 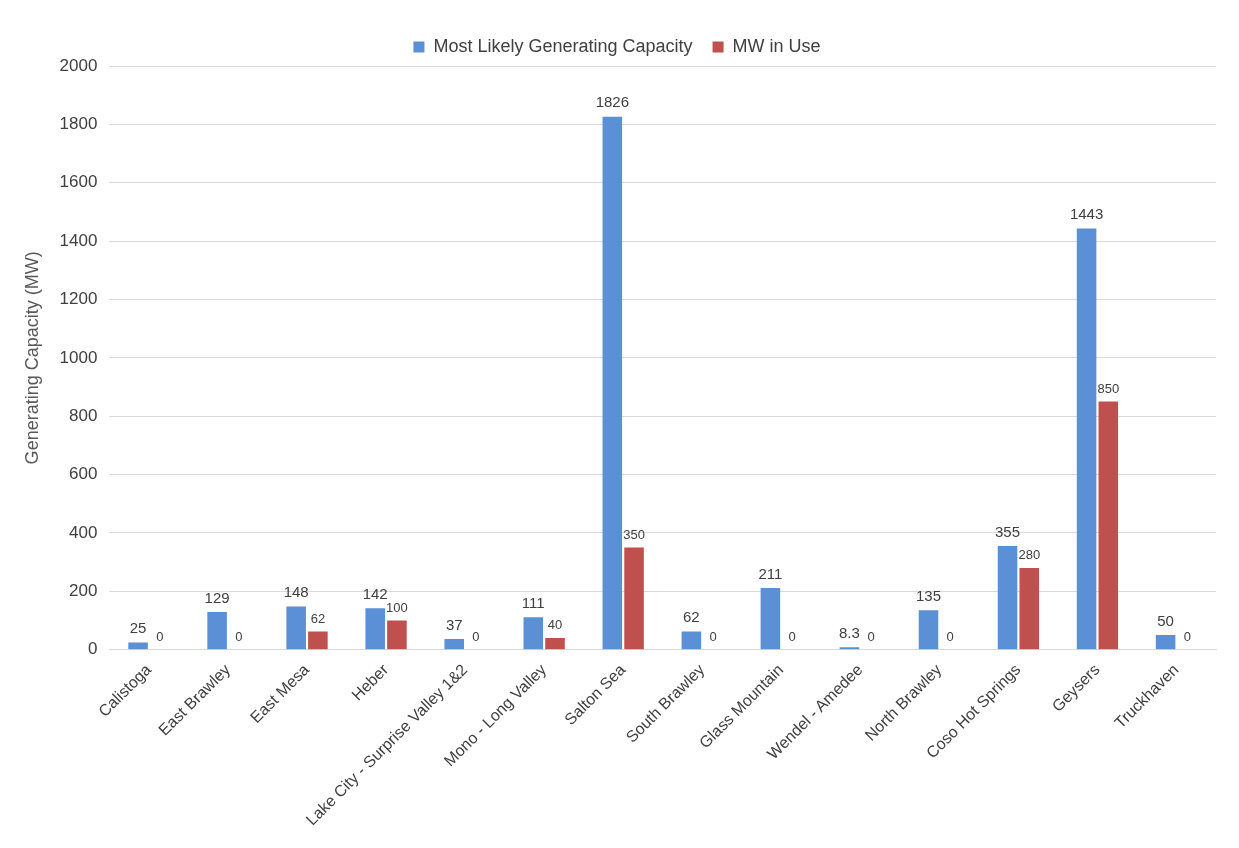 I want to click on y-tick-label: 400, so click(x=83, y=532).